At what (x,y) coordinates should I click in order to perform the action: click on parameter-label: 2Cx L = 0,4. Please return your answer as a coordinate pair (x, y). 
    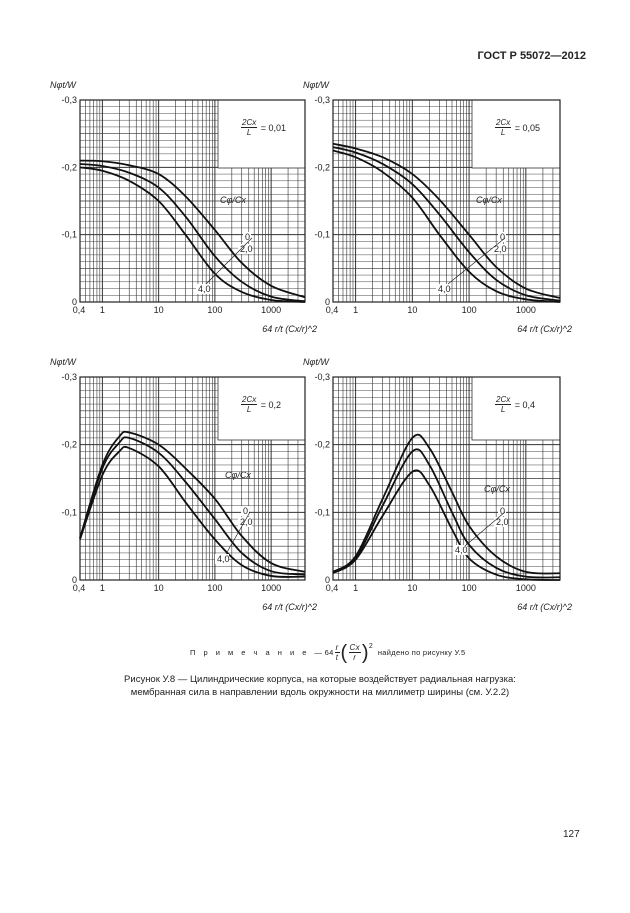
    Looking at the image, I should click on (514, 404).